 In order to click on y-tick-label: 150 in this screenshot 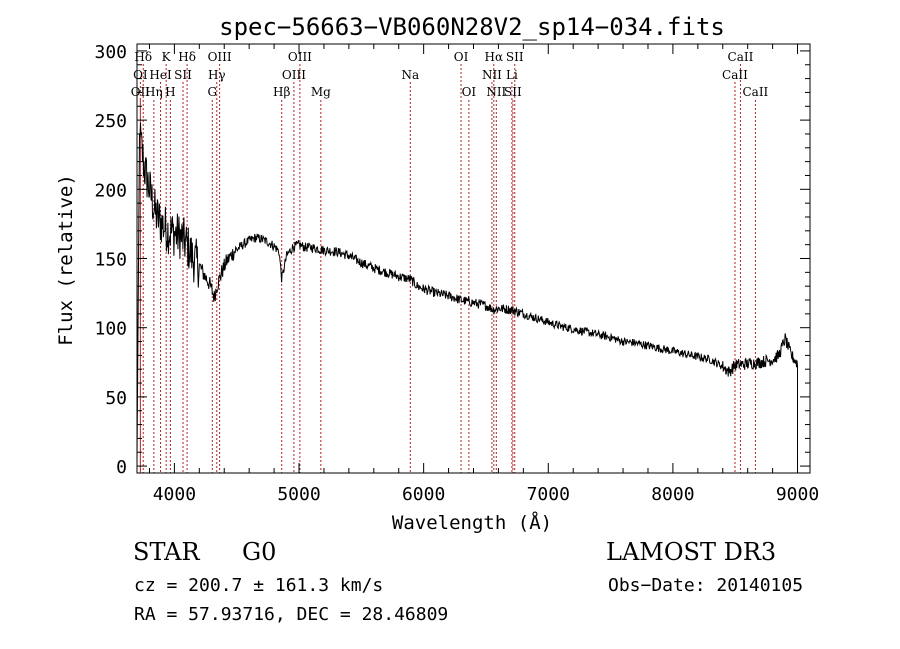, I will do `click(110, 260)`.